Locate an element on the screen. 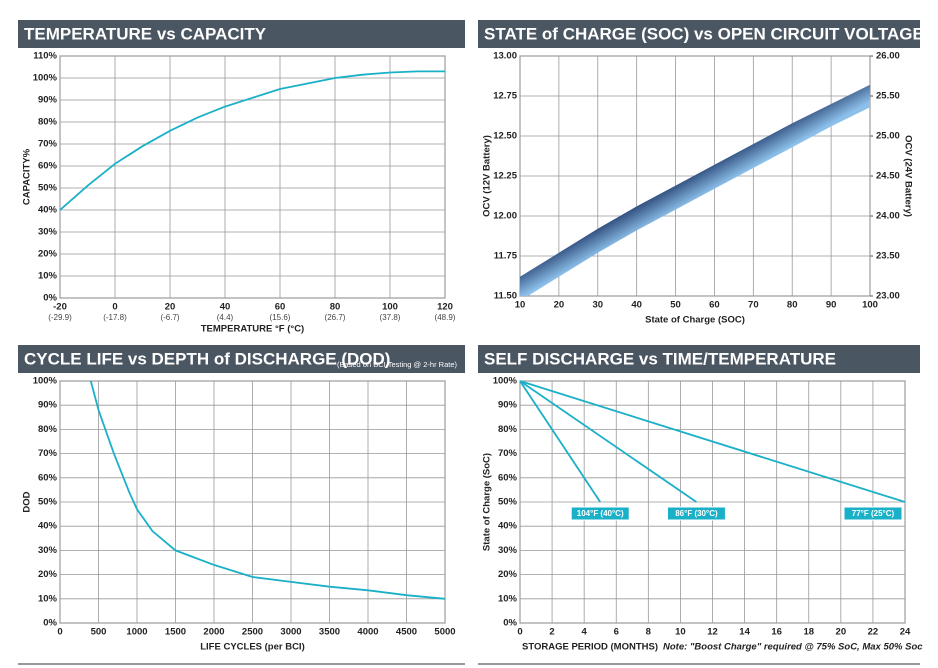  y-tick-label: 12.25 is located at coordinates (505, 176).